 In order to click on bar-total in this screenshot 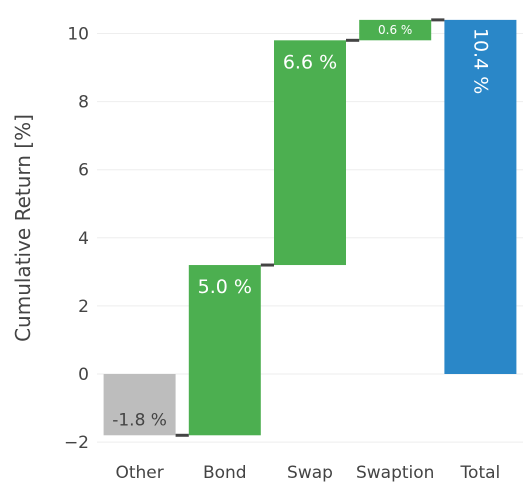, I will do `click(480, 196)`.